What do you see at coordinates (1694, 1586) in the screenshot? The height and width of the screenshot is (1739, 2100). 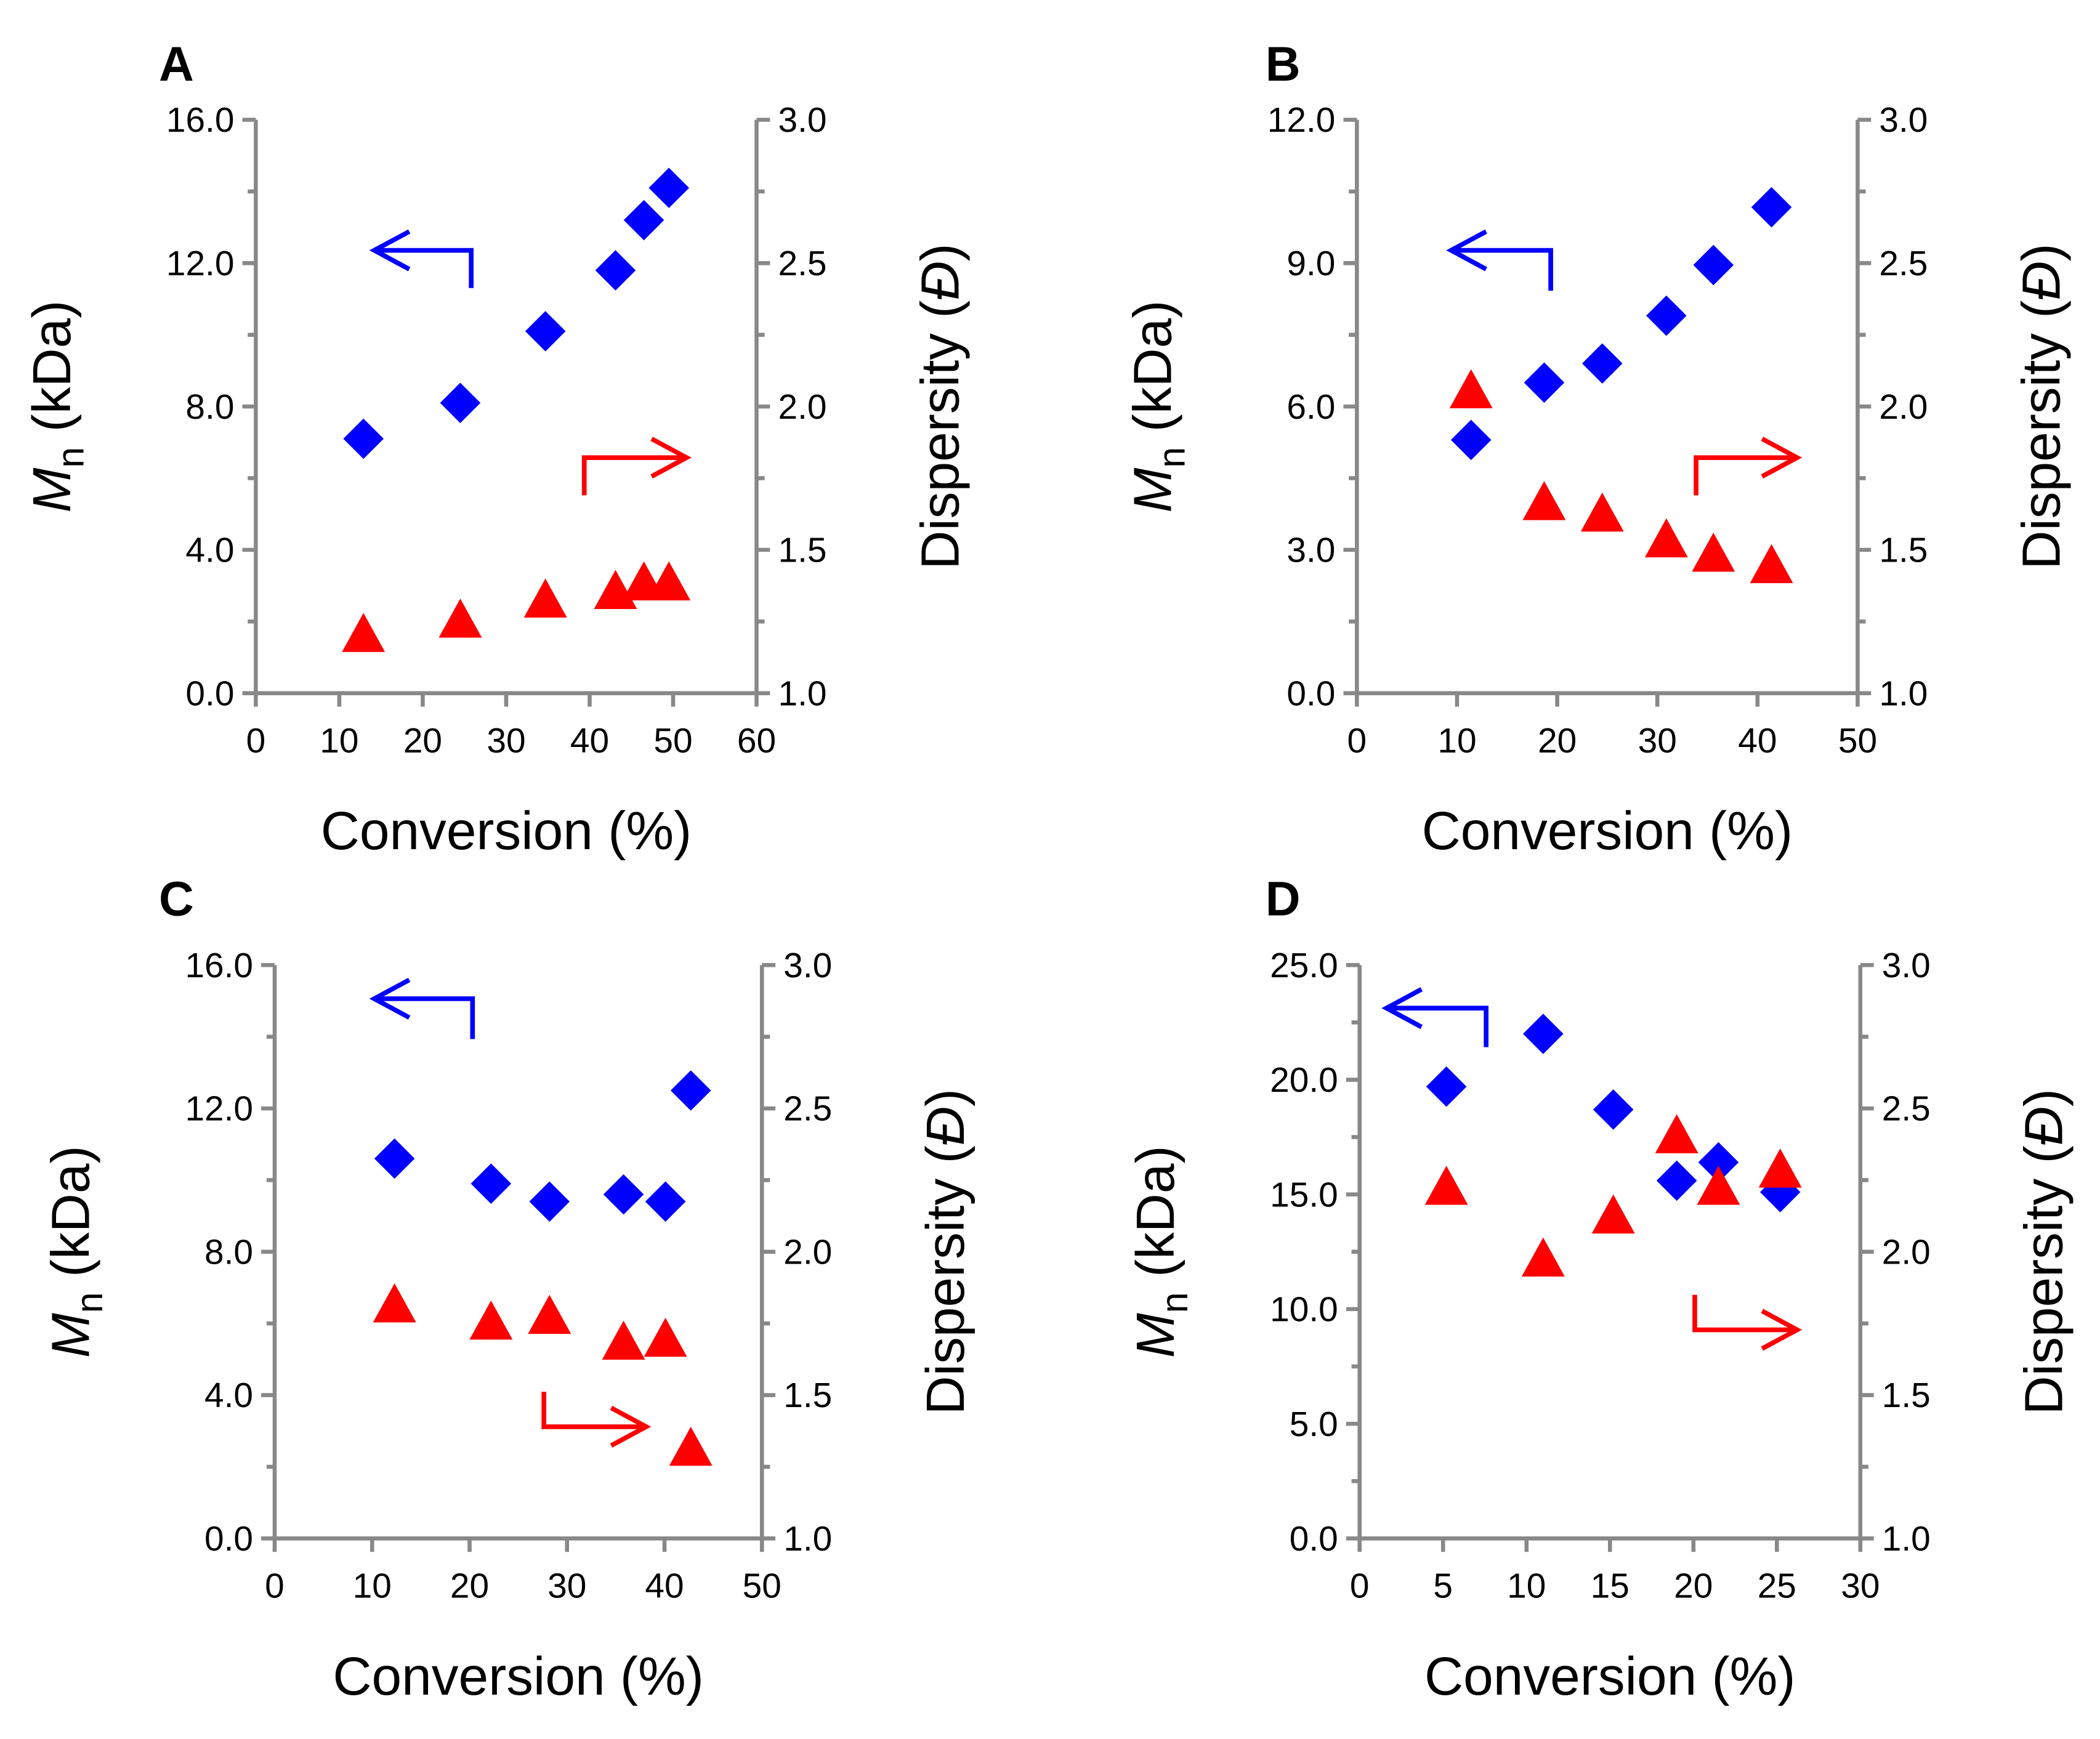 I see `x-tick-label: 20` at bounding box center [1694, 1586].